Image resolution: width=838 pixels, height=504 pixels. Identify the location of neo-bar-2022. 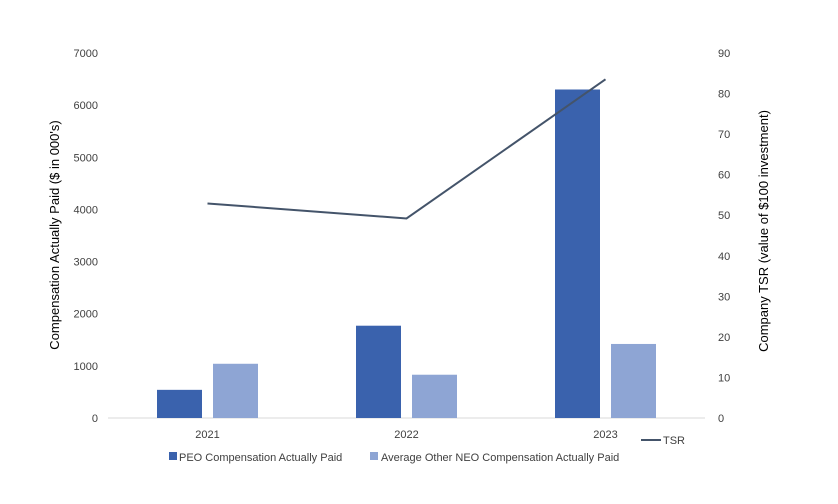
(434, 396).